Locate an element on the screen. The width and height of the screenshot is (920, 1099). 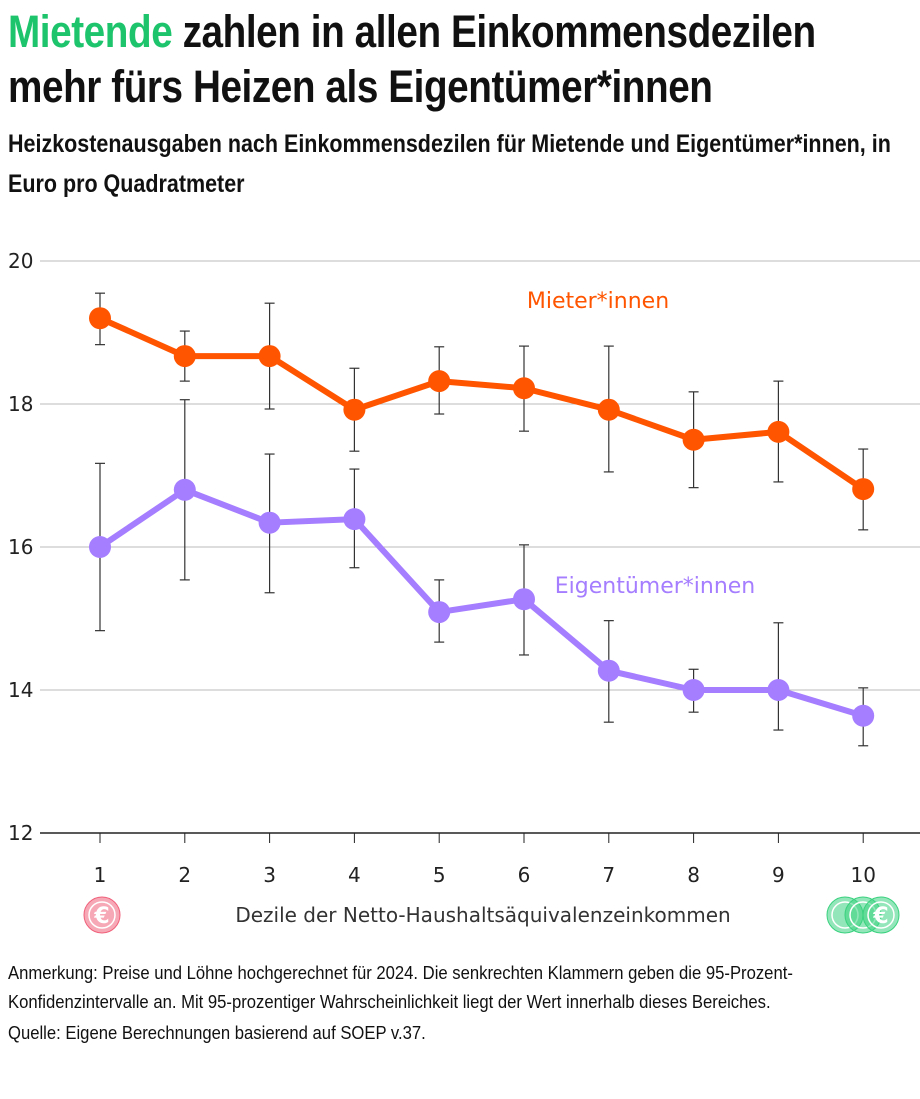
series-label: Eigentümer*innen is located at coordinates (655, 586).